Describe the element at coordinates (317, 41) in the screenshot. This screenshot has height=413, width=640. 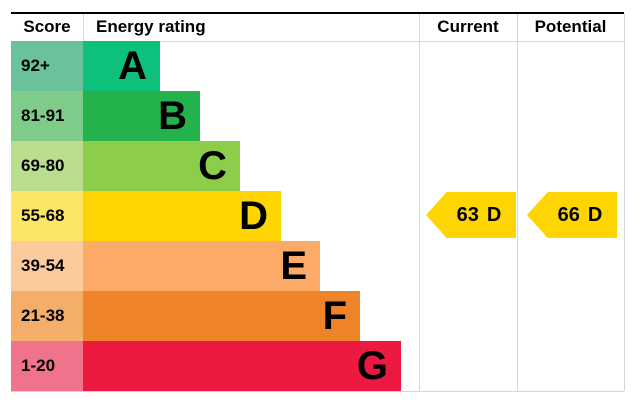
I see `header-bottom-border` at that location.